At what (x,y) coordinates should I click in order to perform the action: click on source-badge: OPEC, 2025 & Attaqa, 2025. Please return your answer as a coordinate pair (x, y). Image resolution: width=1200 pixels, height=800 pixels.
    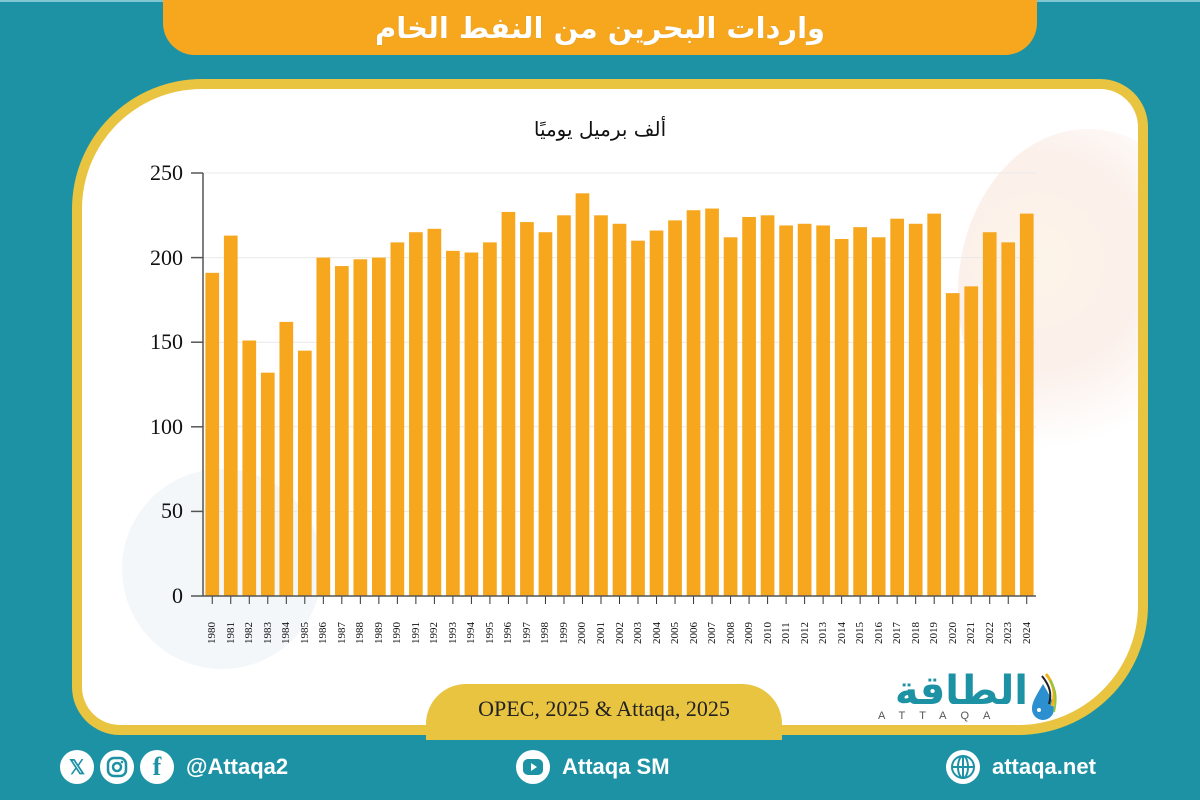
    Looking at the image, I should click on (604, 712).